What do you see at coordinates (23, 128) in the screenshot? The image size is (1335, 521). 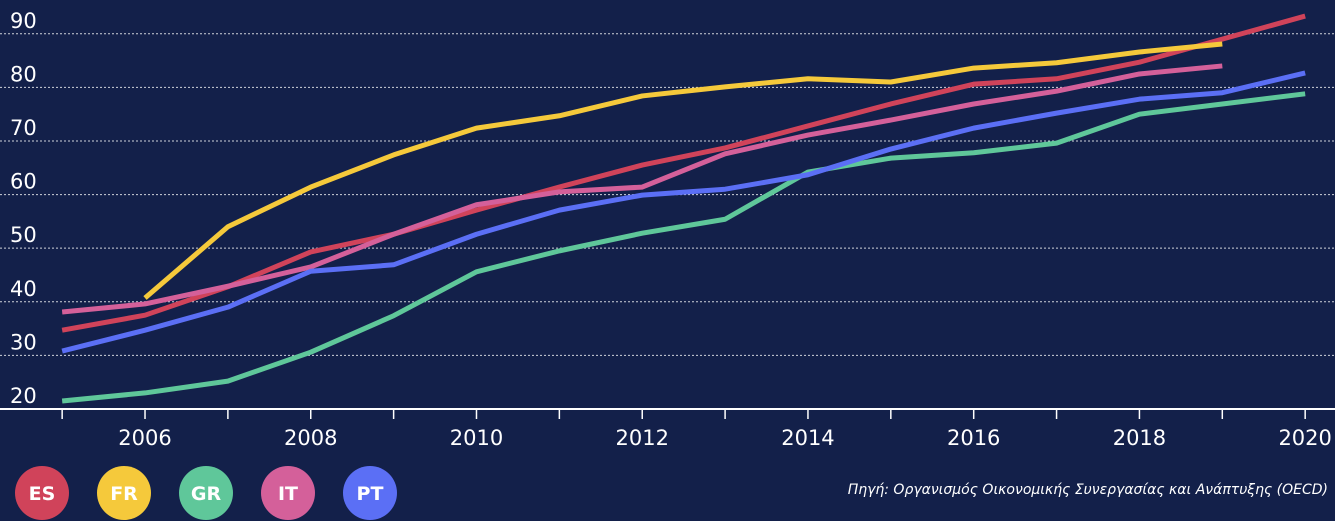 I see `y-tick-label: 70` at bounding box center [23, 128].